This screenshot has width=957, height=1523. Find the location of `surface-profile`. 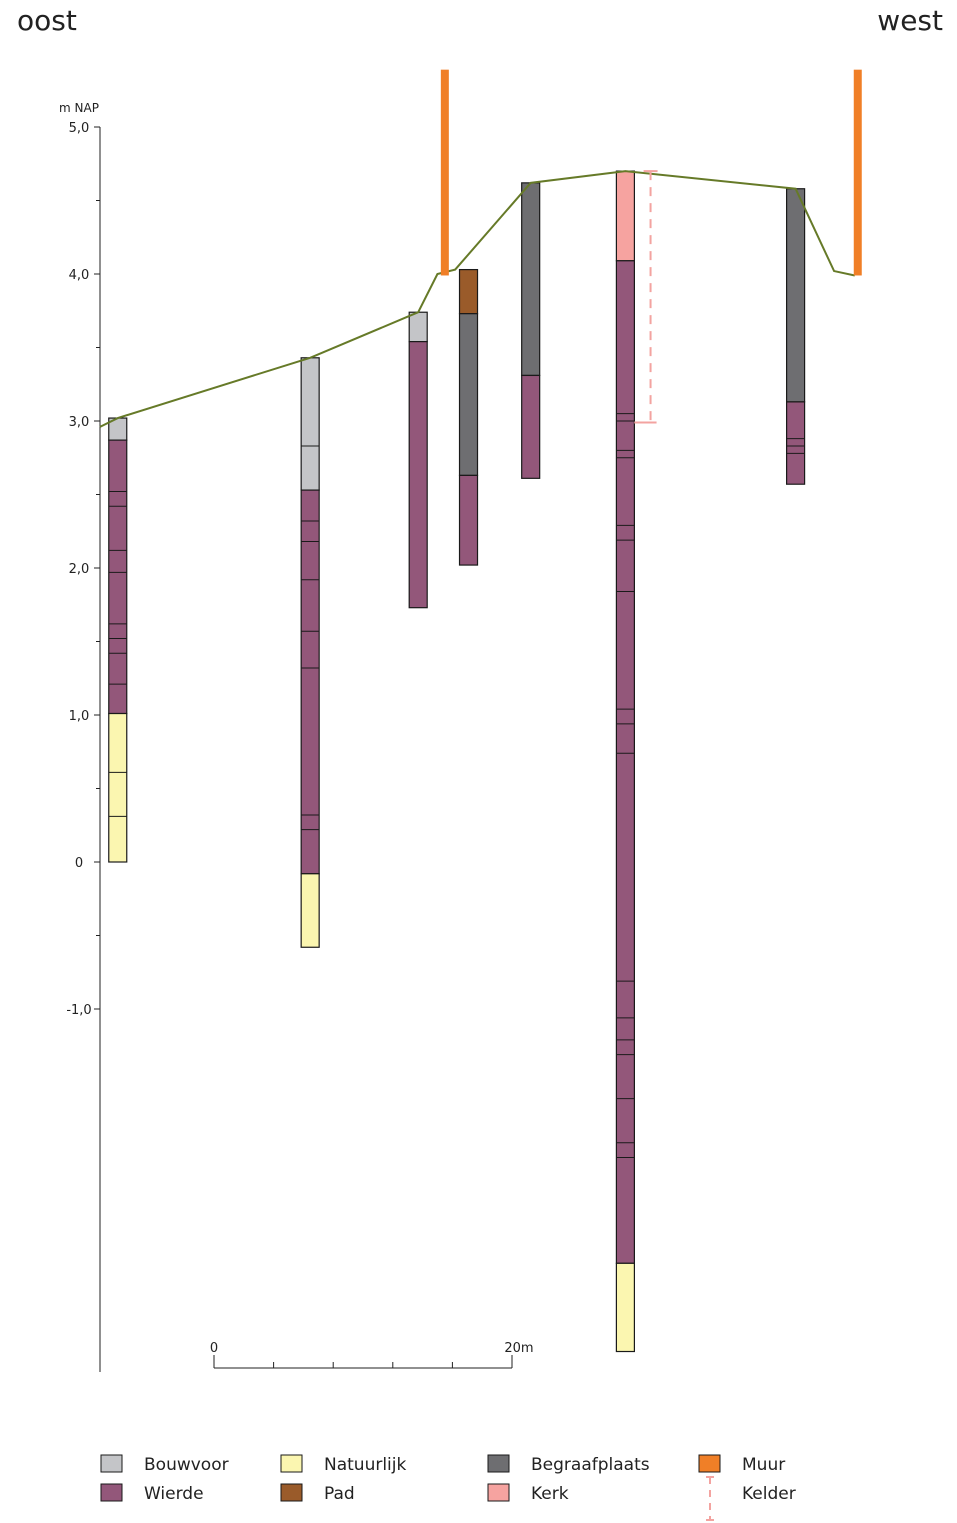

surface-profile is located at coordinates (477, 299).